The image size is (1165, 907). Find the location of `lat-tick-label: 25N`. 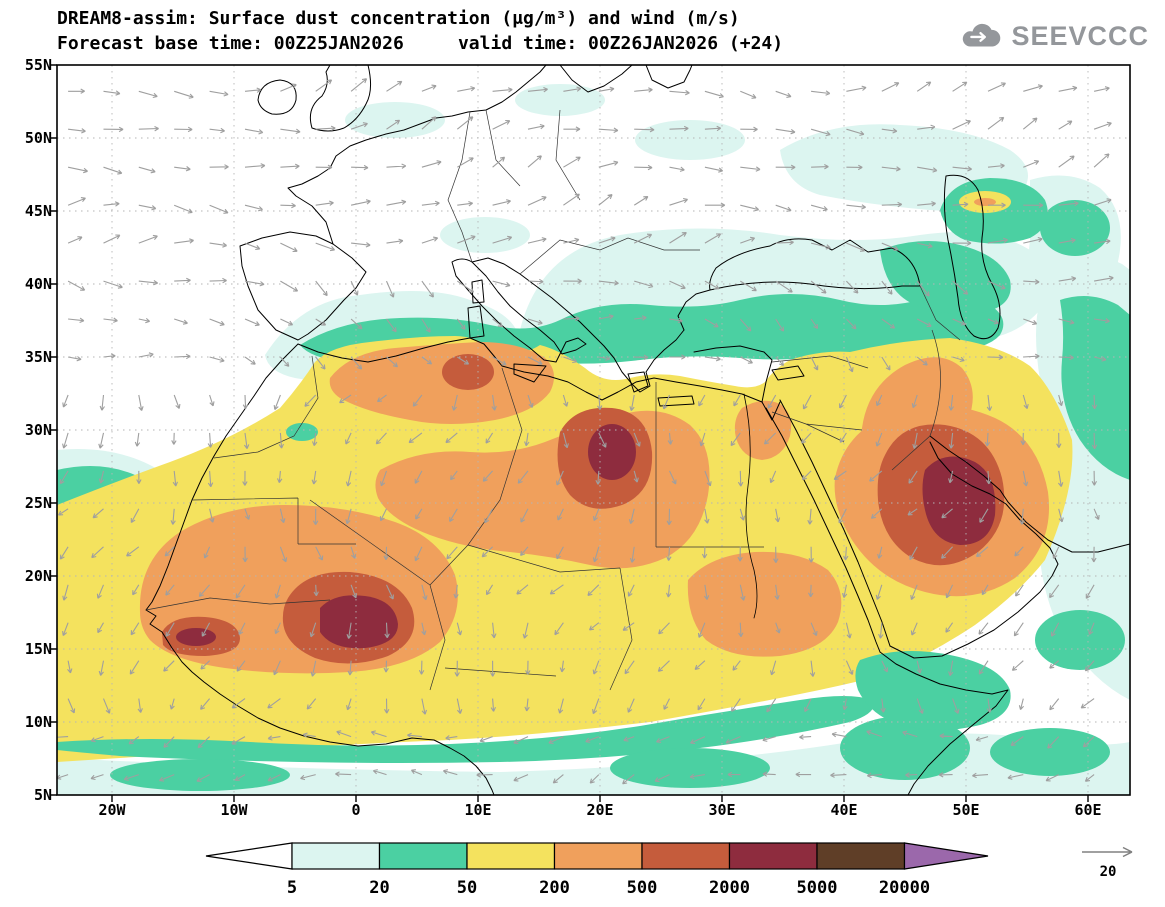

lat-tick-label: 25N is located at coordinates (38, 503).